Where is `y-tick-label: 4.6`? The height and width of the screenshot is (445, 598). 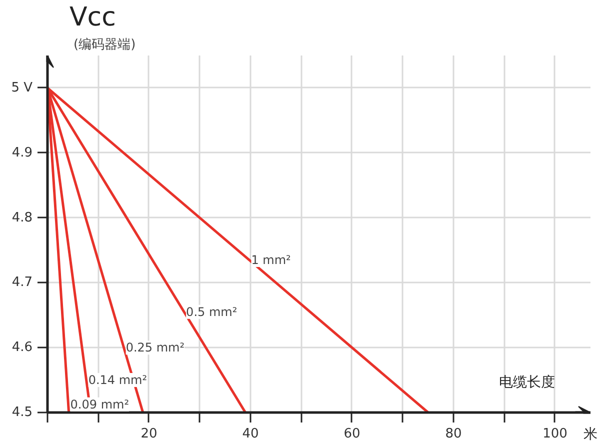
y-tick-label: 4.6 is located at coordinates (22, 348).